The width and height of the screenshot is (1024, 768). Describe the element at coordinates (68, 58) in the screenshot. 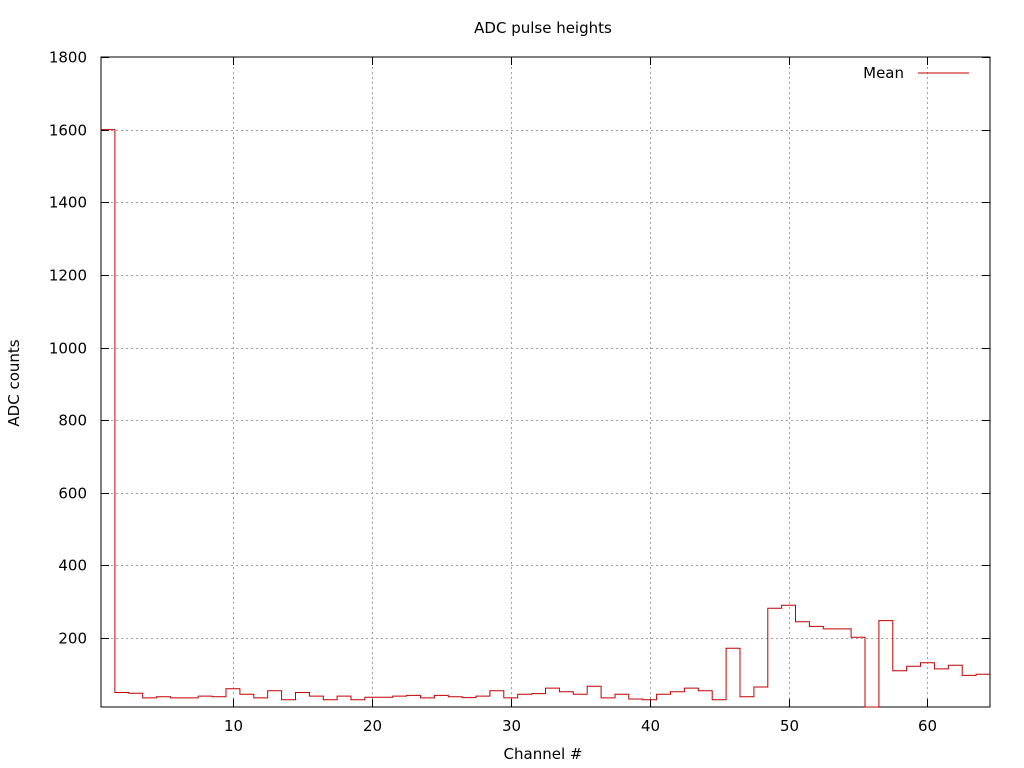

I see `y-tick-label: 1800` at that location.